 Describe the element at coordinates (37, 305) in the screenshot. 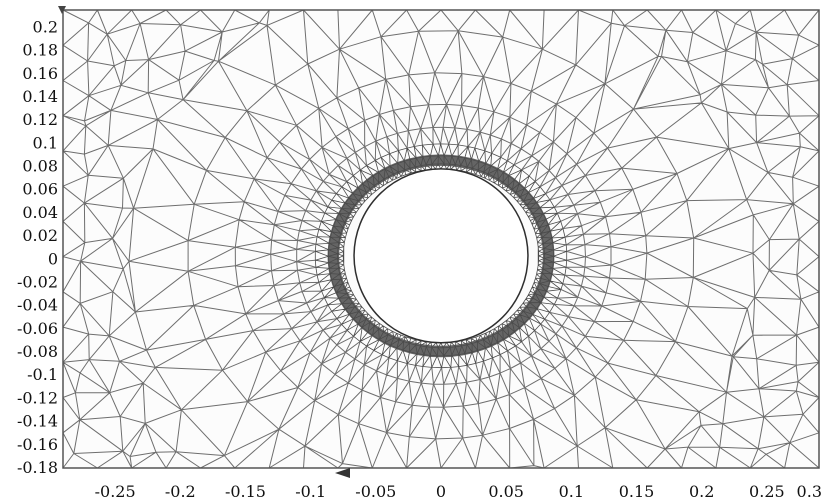

I see `y-tick-label: -0.04` at that location.